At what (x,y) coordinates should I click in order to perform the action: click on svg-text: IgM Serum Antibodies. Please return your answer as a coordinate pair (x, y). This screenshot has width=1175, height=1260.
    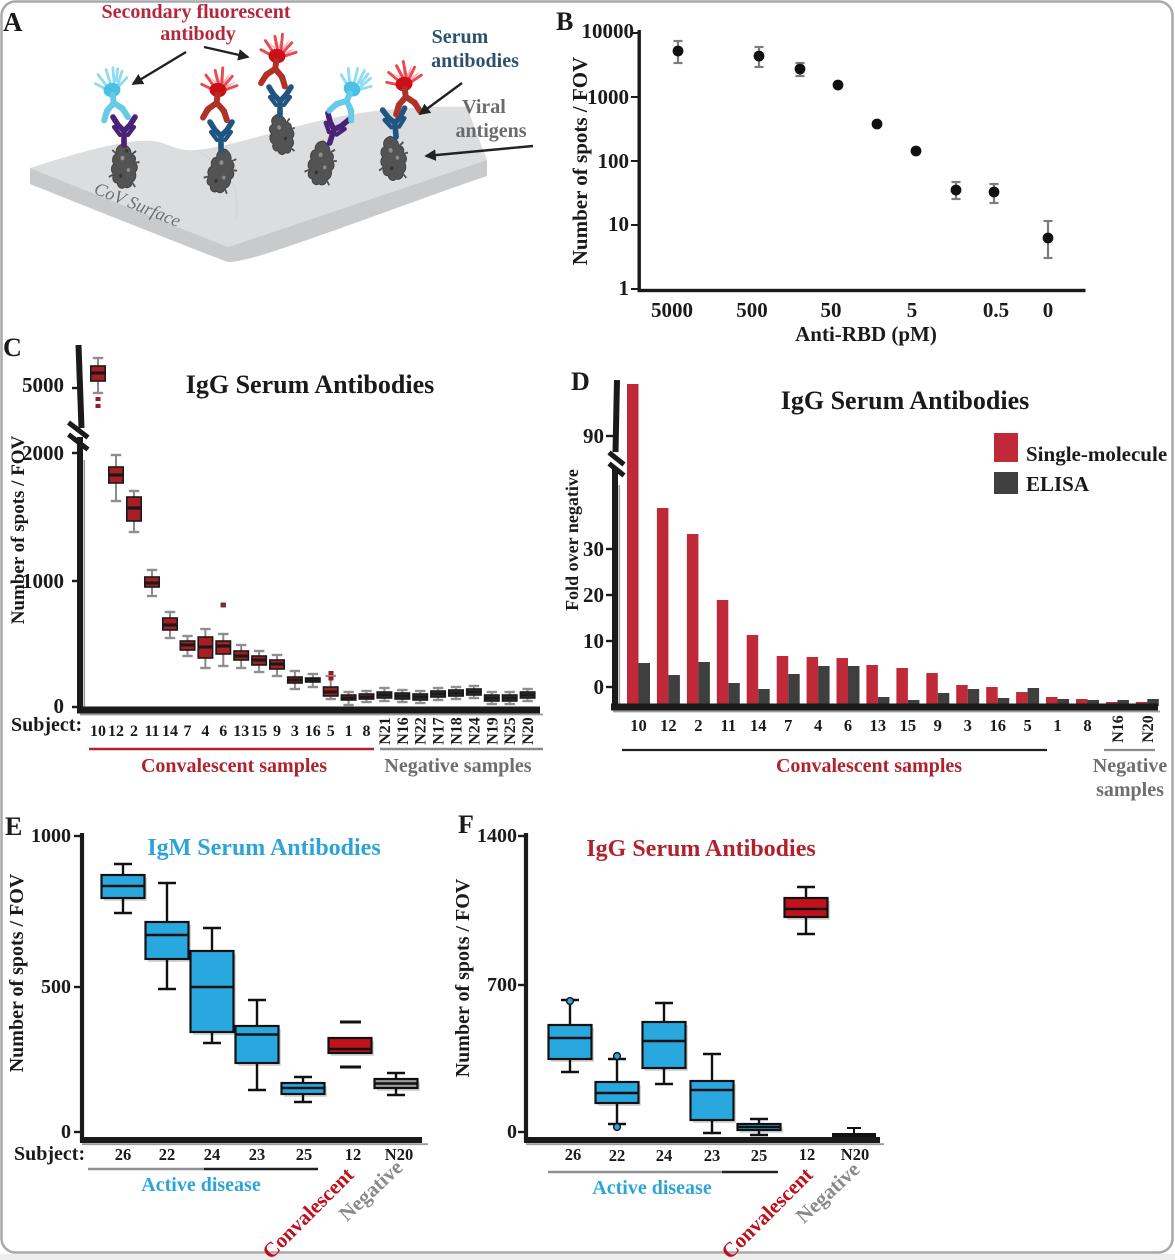
    Looking at the image, I should click on (263, 848).